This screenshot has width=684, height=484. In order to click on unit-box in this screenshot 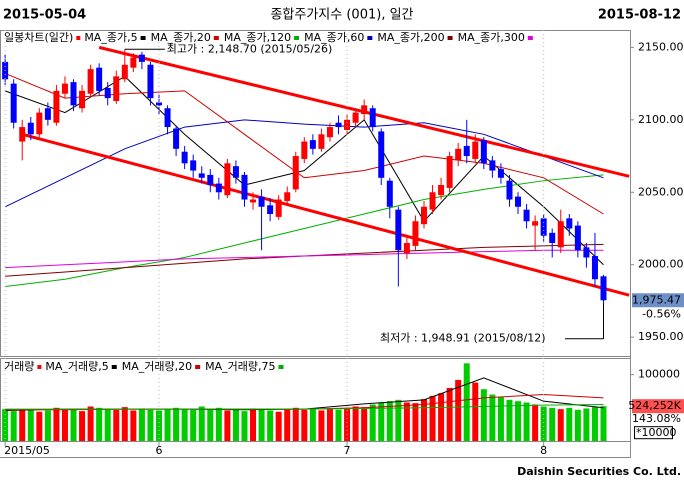, I will do `click(653, 433)`.